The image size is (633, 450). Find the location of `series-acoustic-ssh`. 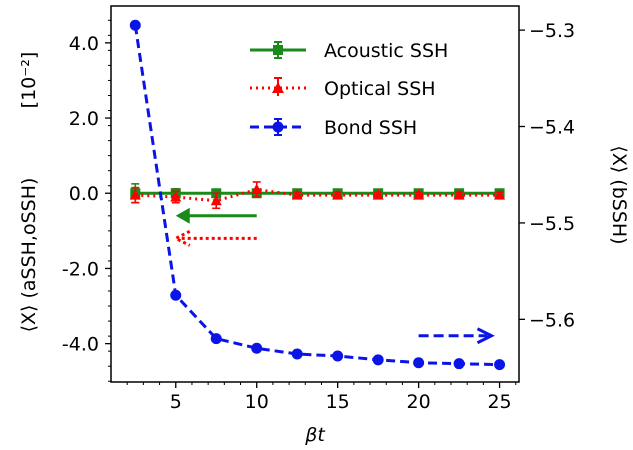

series-acoustic-ssh is located at coordinates (317, 193).